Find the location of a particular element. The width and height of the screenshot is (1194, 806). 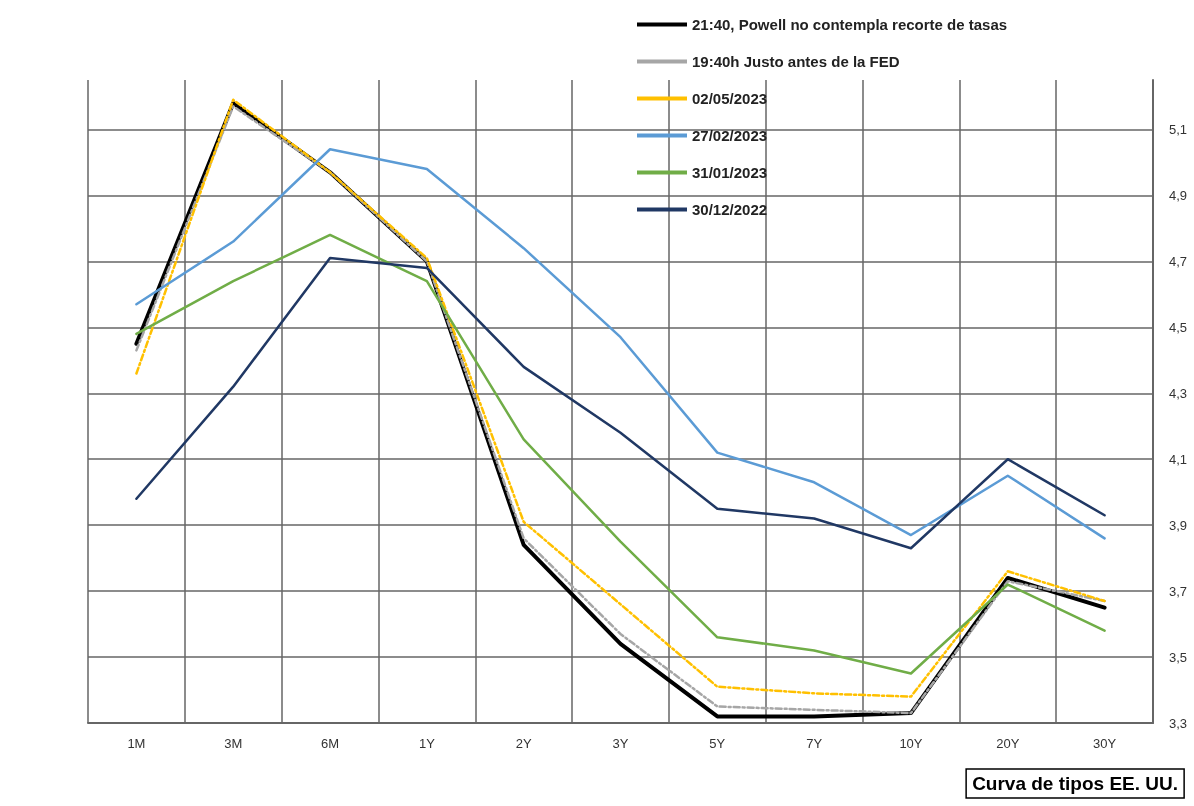

legend-label: 19:40h Justo antes de la FED is located at coordinates (796, 61).